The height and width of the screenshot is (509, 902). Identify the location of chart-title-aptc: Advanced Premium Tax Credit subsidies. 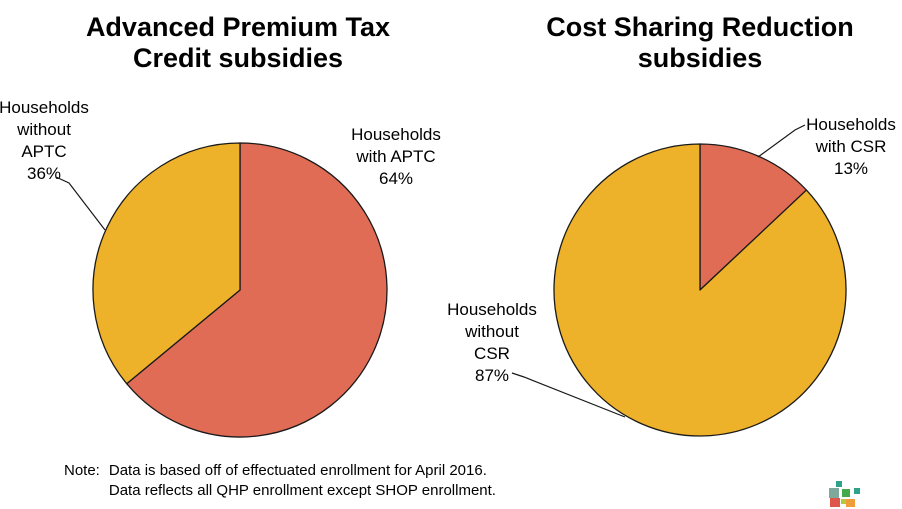
(238, 42).